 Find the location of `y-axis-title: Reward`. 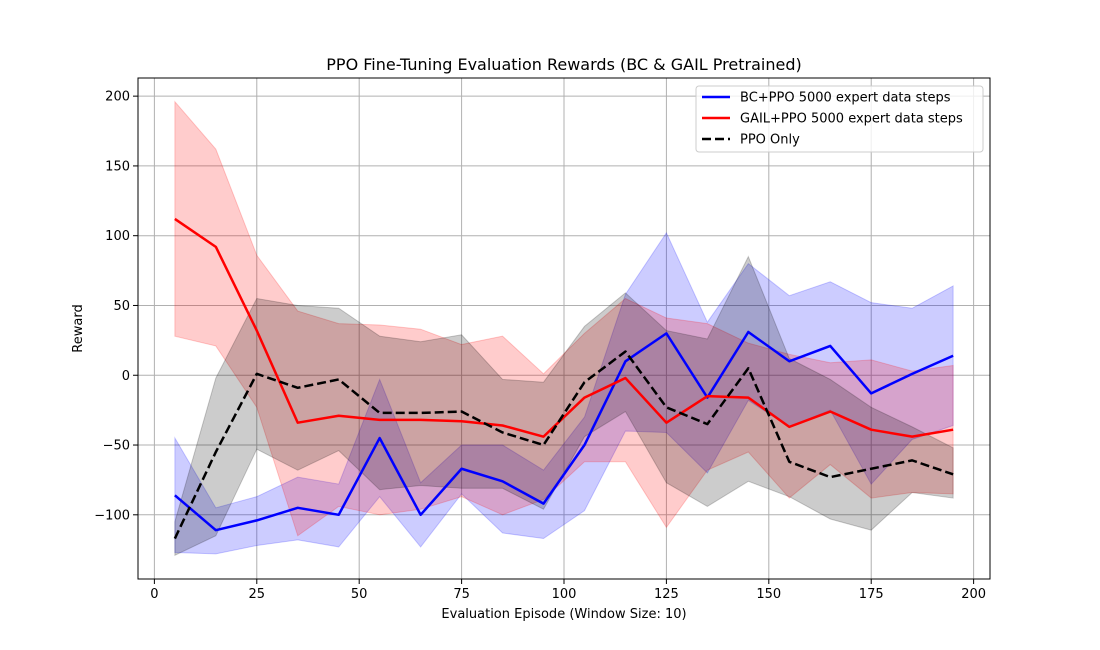

y-axis-title: Reward is located at coordinates (78, 328).